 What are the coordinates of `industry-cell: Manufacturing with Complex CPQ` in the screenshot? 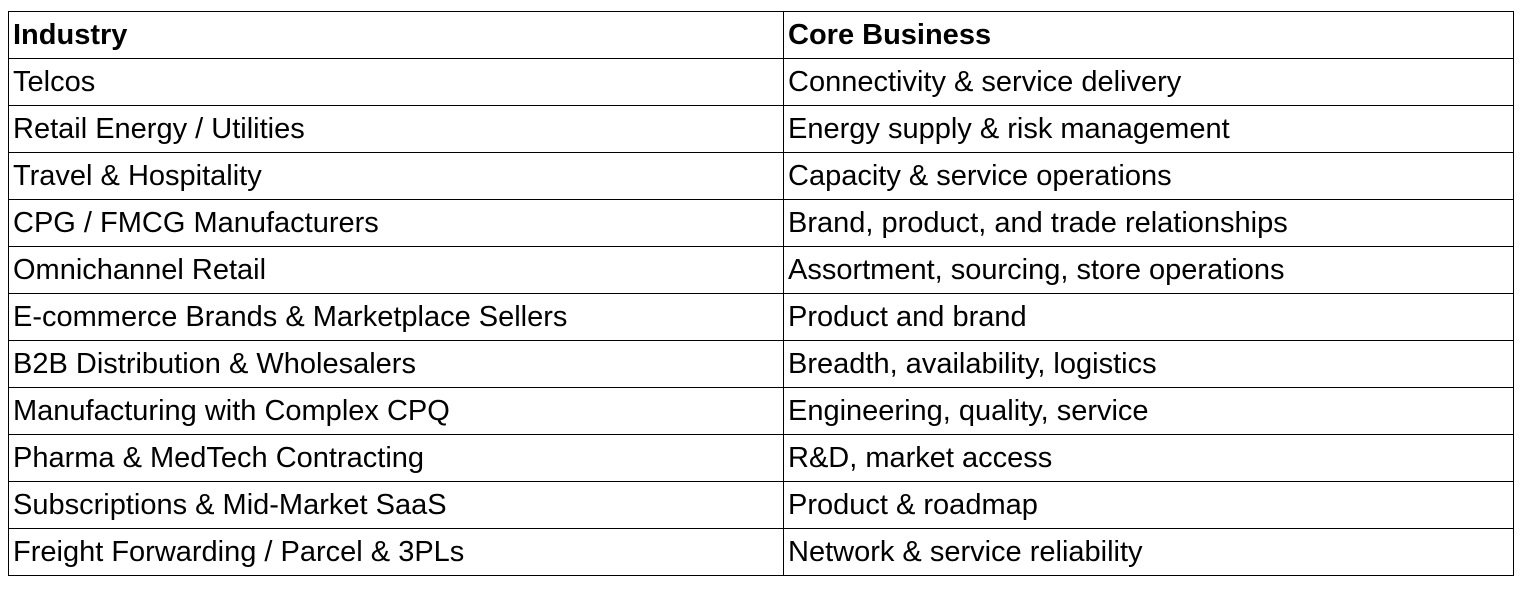 It's located at (396, 411).